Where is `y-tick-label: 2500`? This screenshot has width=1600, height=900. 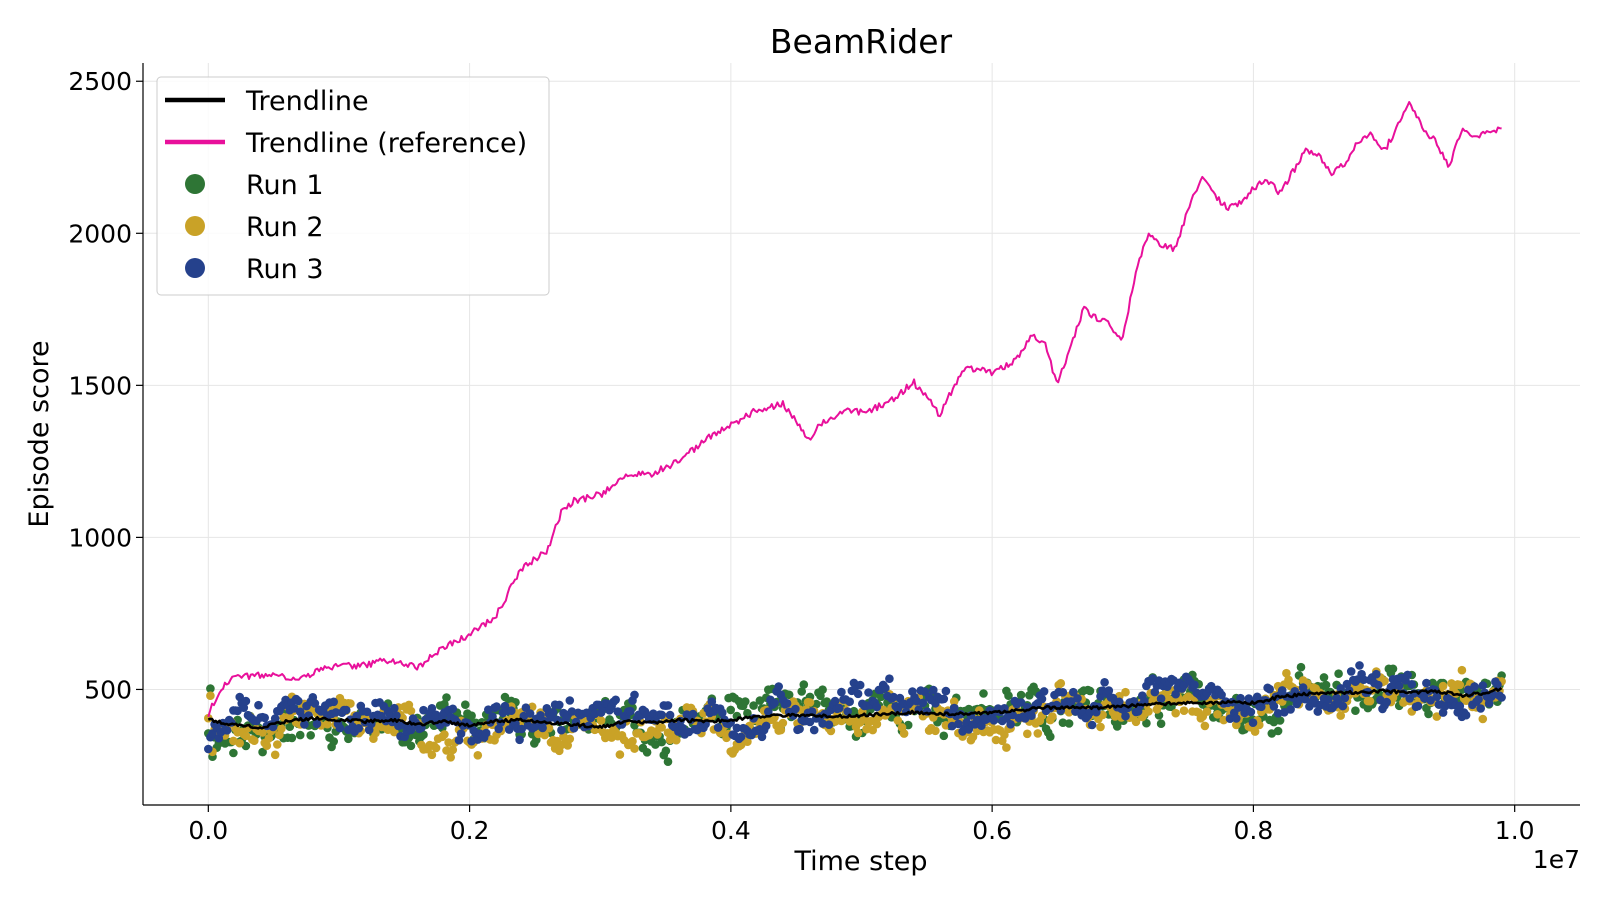 y-tick-label: 2500 is located at coordinates (100, 81).